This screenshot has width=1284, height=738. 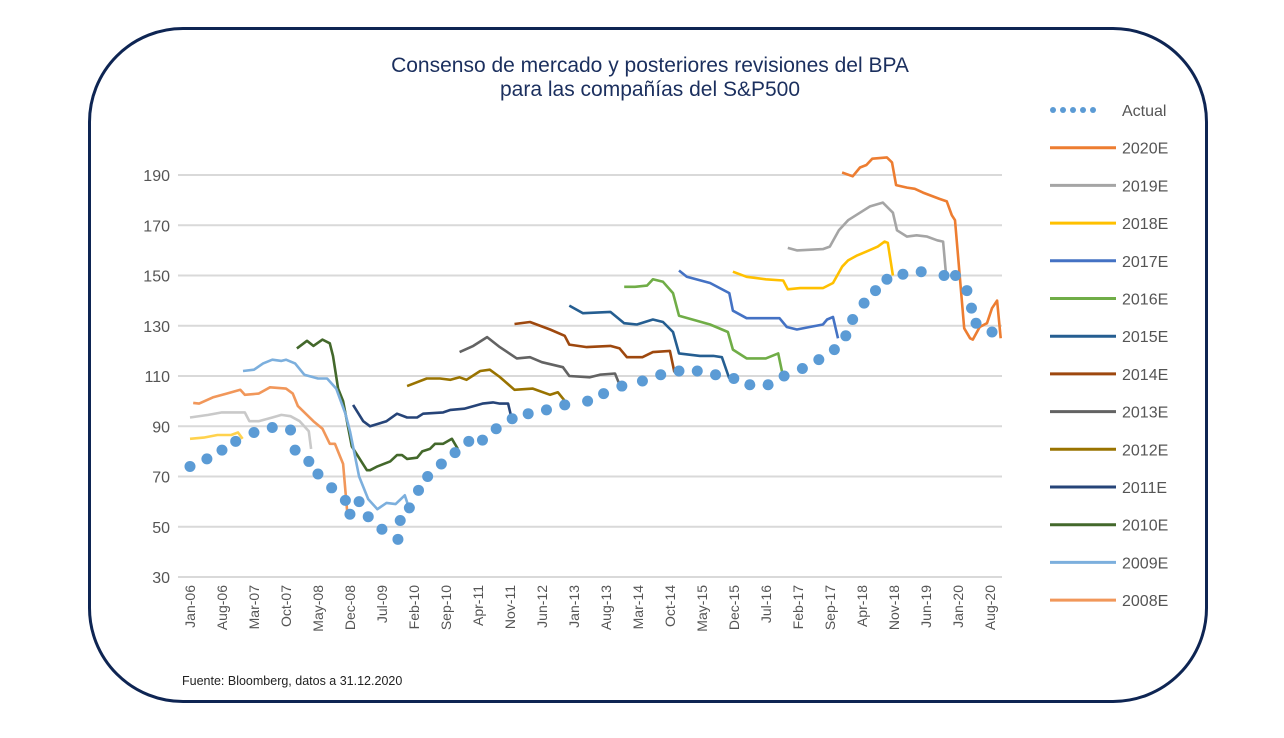 What do you see at coordinates (894, 607) in the screenshot?
I see `x-tick-label: Nov-18` at bounding box center [894, 607].